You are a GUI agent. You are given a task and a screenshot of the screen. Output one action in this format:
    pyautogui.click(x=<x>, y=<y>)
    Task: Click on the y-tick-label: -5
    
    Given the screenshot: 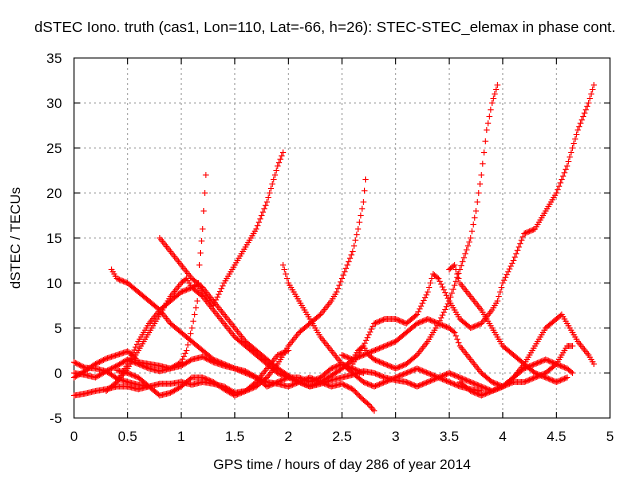 What is the action you would take?
    pyautogui.click(x=56, y=418)
    